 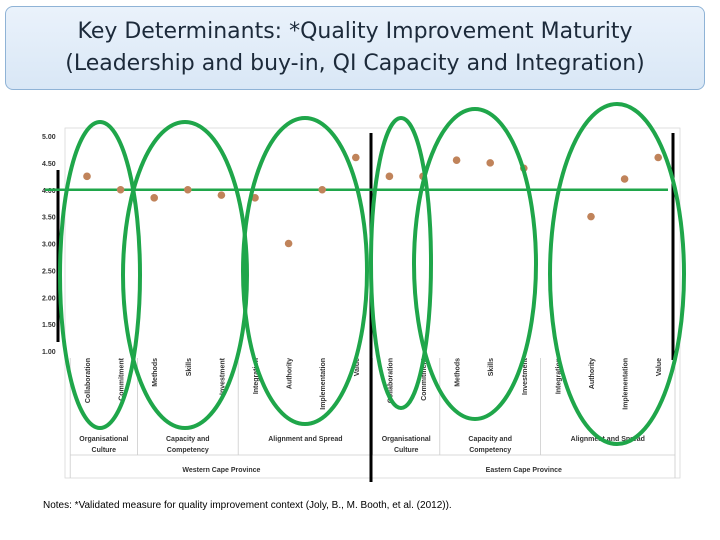 What do you see at coordinates (49, 191) in the screenshot?
I see `y-tick-label: 4.00` at bounding box center [49, 191].